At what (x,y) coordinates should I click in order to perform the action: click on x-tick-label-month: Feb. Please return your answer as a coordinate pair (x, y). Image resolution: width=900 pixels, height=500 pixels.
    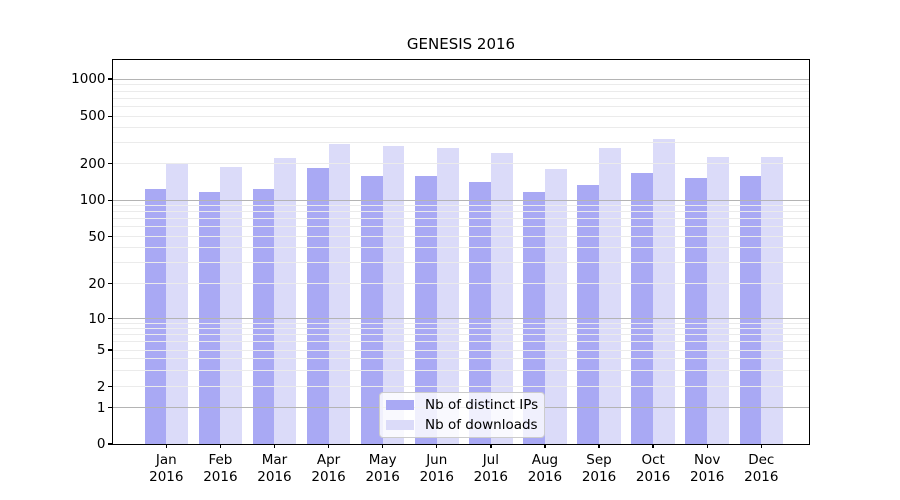
    Looking at the image, I should click on (220, 460).